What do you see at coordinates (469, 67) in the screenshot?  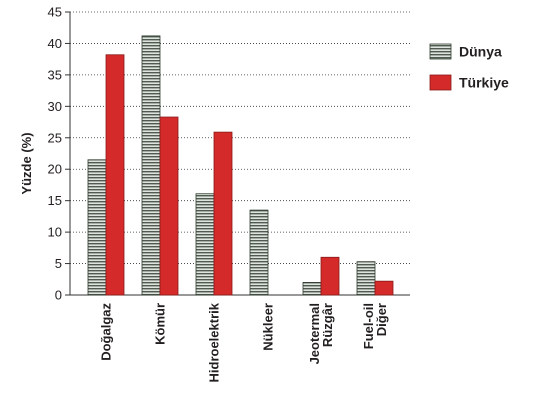 I see `legend: Dünya Türkiye` at bounding box center [469, 67].